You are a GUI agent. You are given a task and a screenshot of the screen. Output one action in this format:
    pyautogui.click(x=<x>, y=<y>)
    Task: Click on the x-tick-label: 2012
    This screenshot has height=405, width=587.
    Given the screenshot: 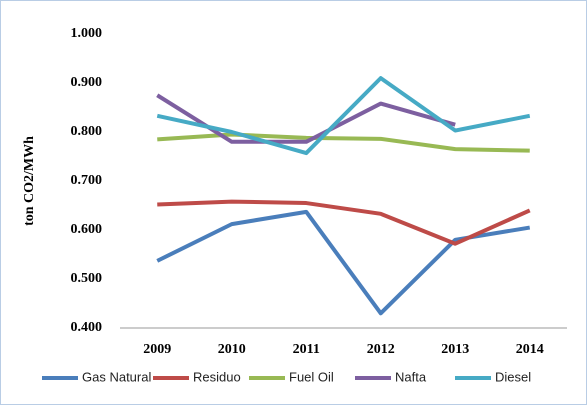 What is the action you would take?
    pyautogui.click(x=381, y=349)
    